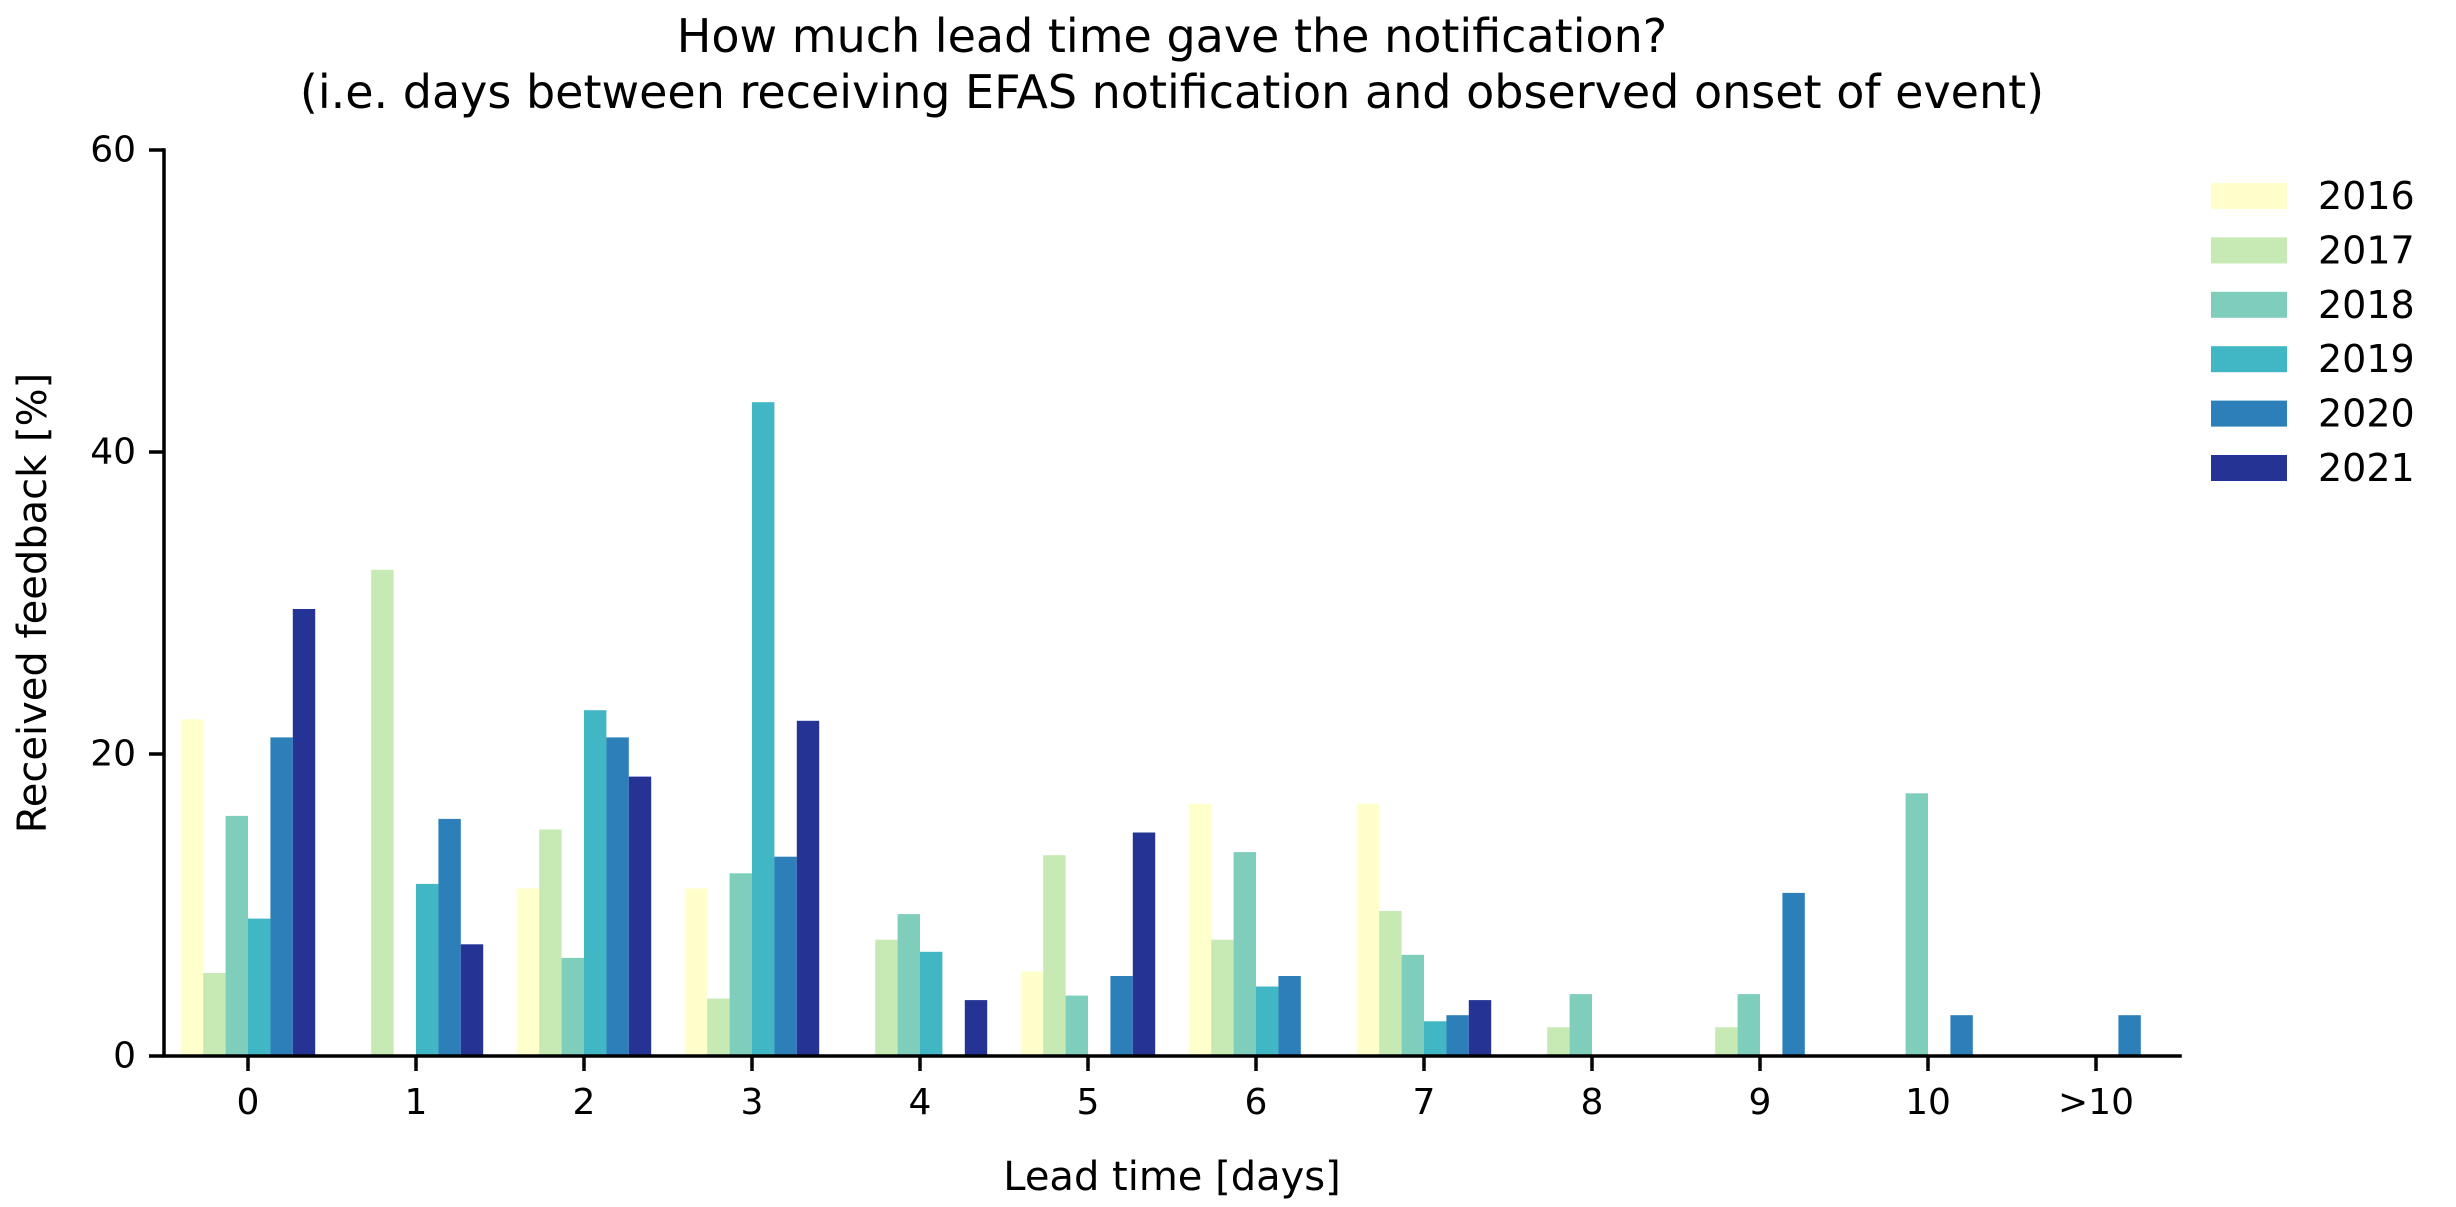 The image size is (2456, 1207). I want to click on x-tick-label: >10, so click(2096, 1102).